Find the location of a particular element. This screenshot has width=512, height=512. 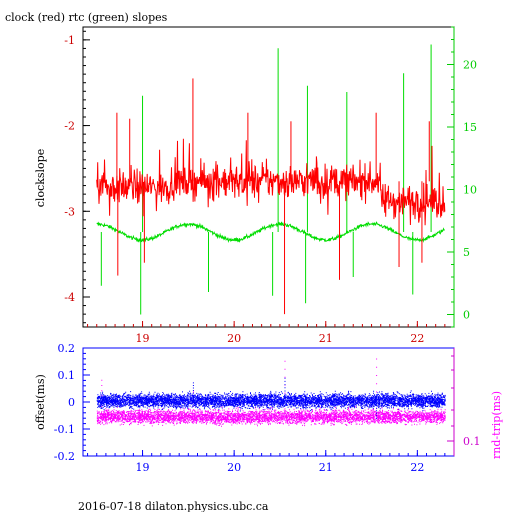

bottom-y-tick-label: 0.1 is located at coordinates (67, 375).